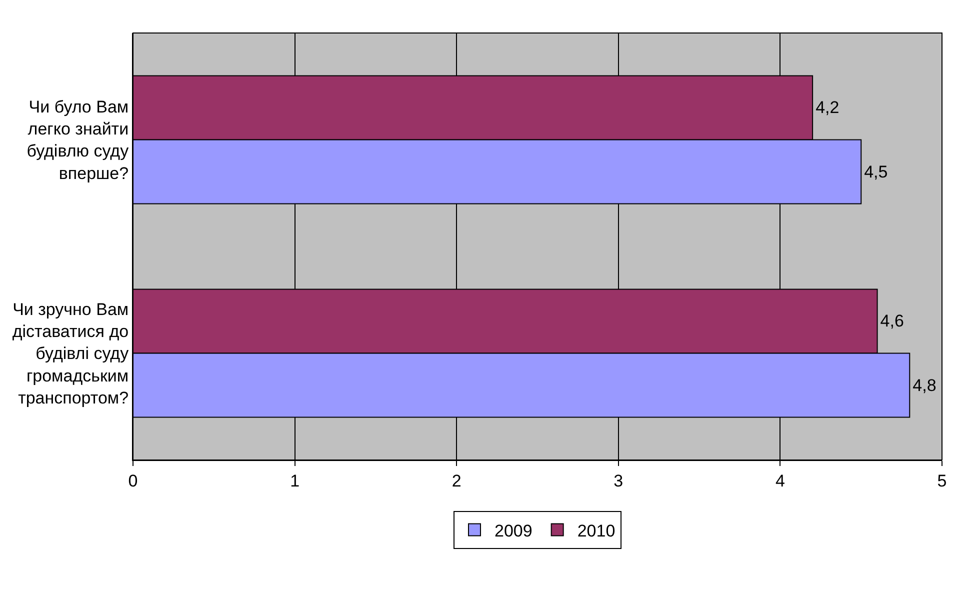  What do you see at coordinates (133, 480) in the screenshot?
I see `x-tick-label: 0` at bounding box center [133, 480].